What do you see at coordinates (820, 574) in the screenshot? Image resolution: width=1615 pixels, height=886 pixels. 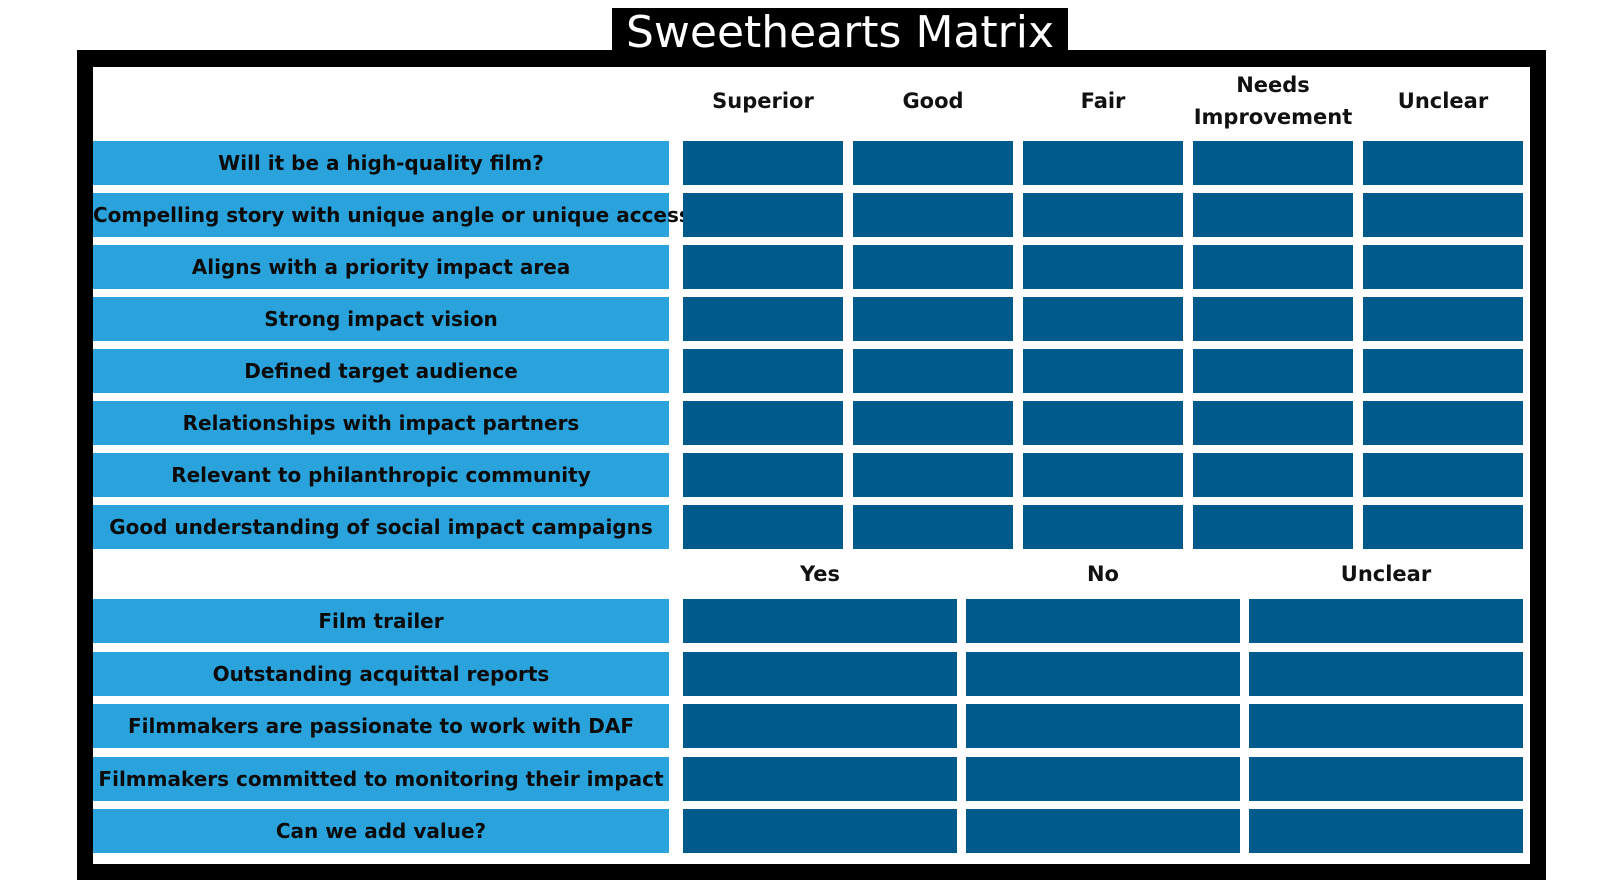 I see `column-header-yes: Yes` at bounding box center [820, 574].